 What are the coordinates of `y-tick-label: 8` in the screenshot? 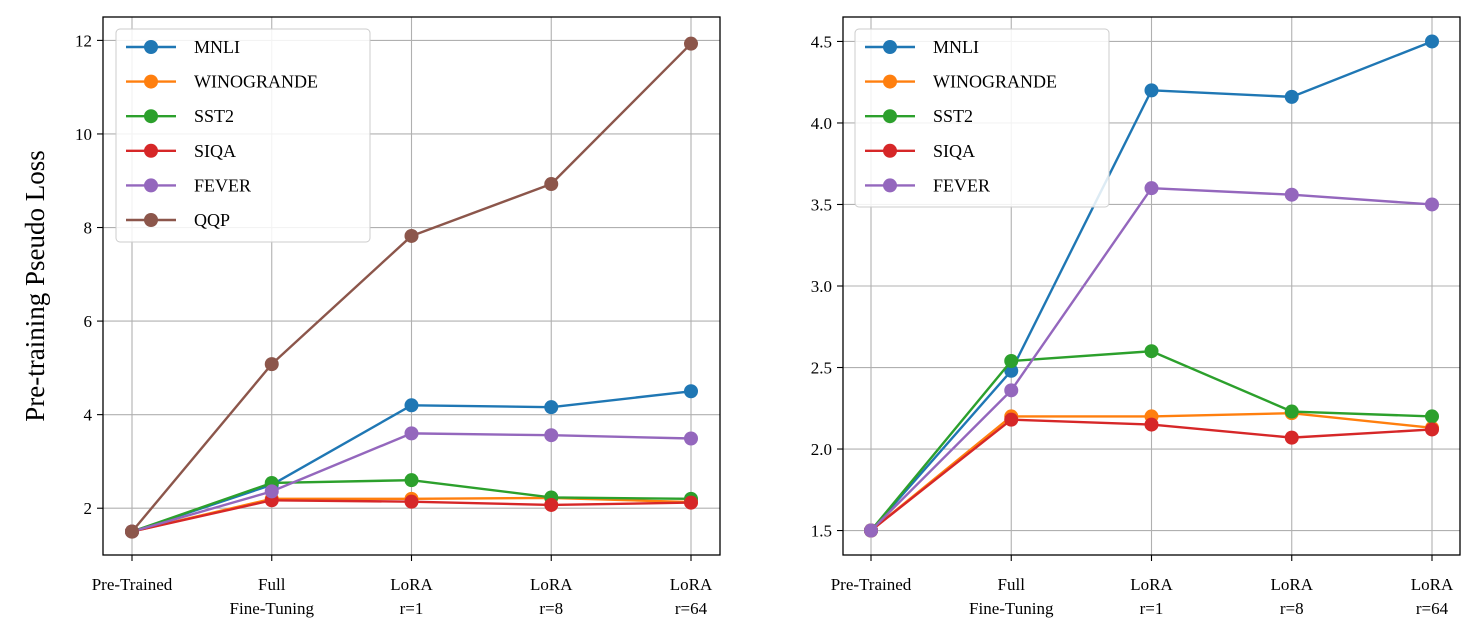 It's located at (88, 228).